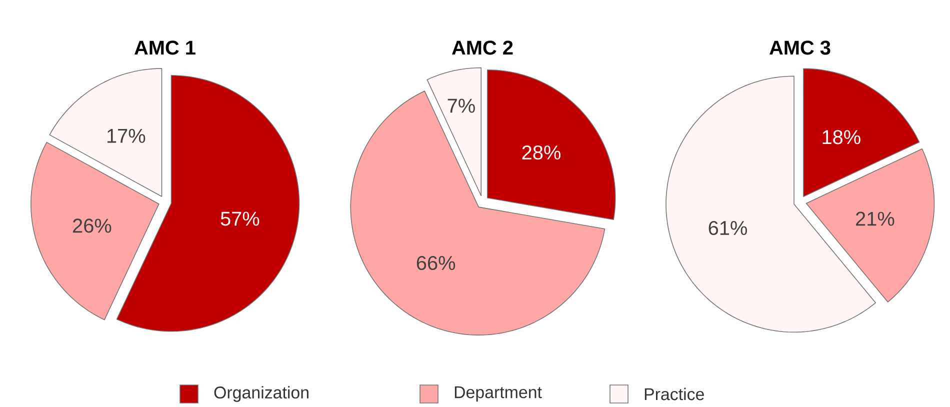  Describe the element at coordinates (261, 394) in the screenshot. I see `legend-label: Organization` at that location.